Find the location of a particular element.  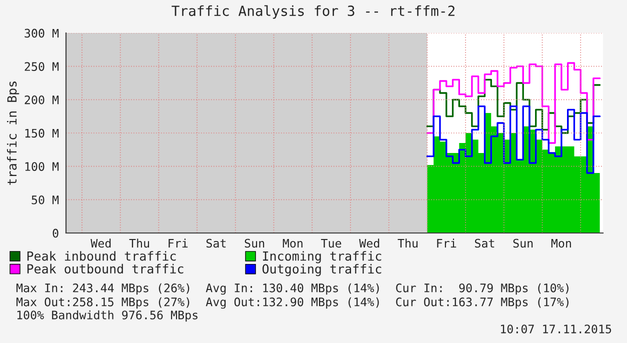

x-tick-label: Tue is located at coordinates (331, 243).